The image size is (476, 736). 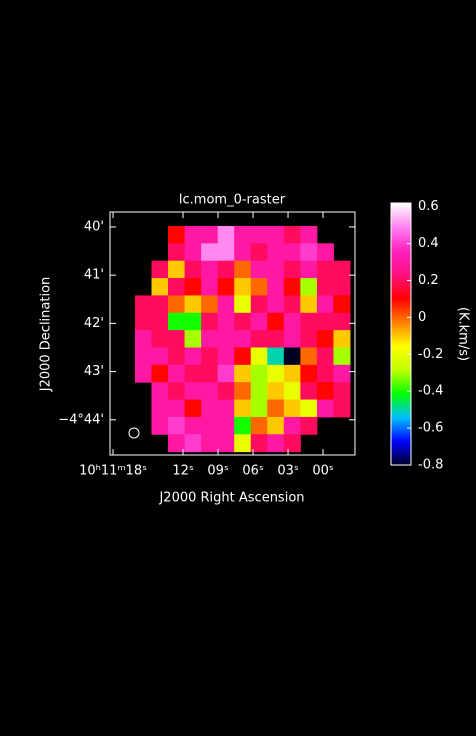 I want to click on x-tick-label: 09ˢ, so click(x=218, y=471).